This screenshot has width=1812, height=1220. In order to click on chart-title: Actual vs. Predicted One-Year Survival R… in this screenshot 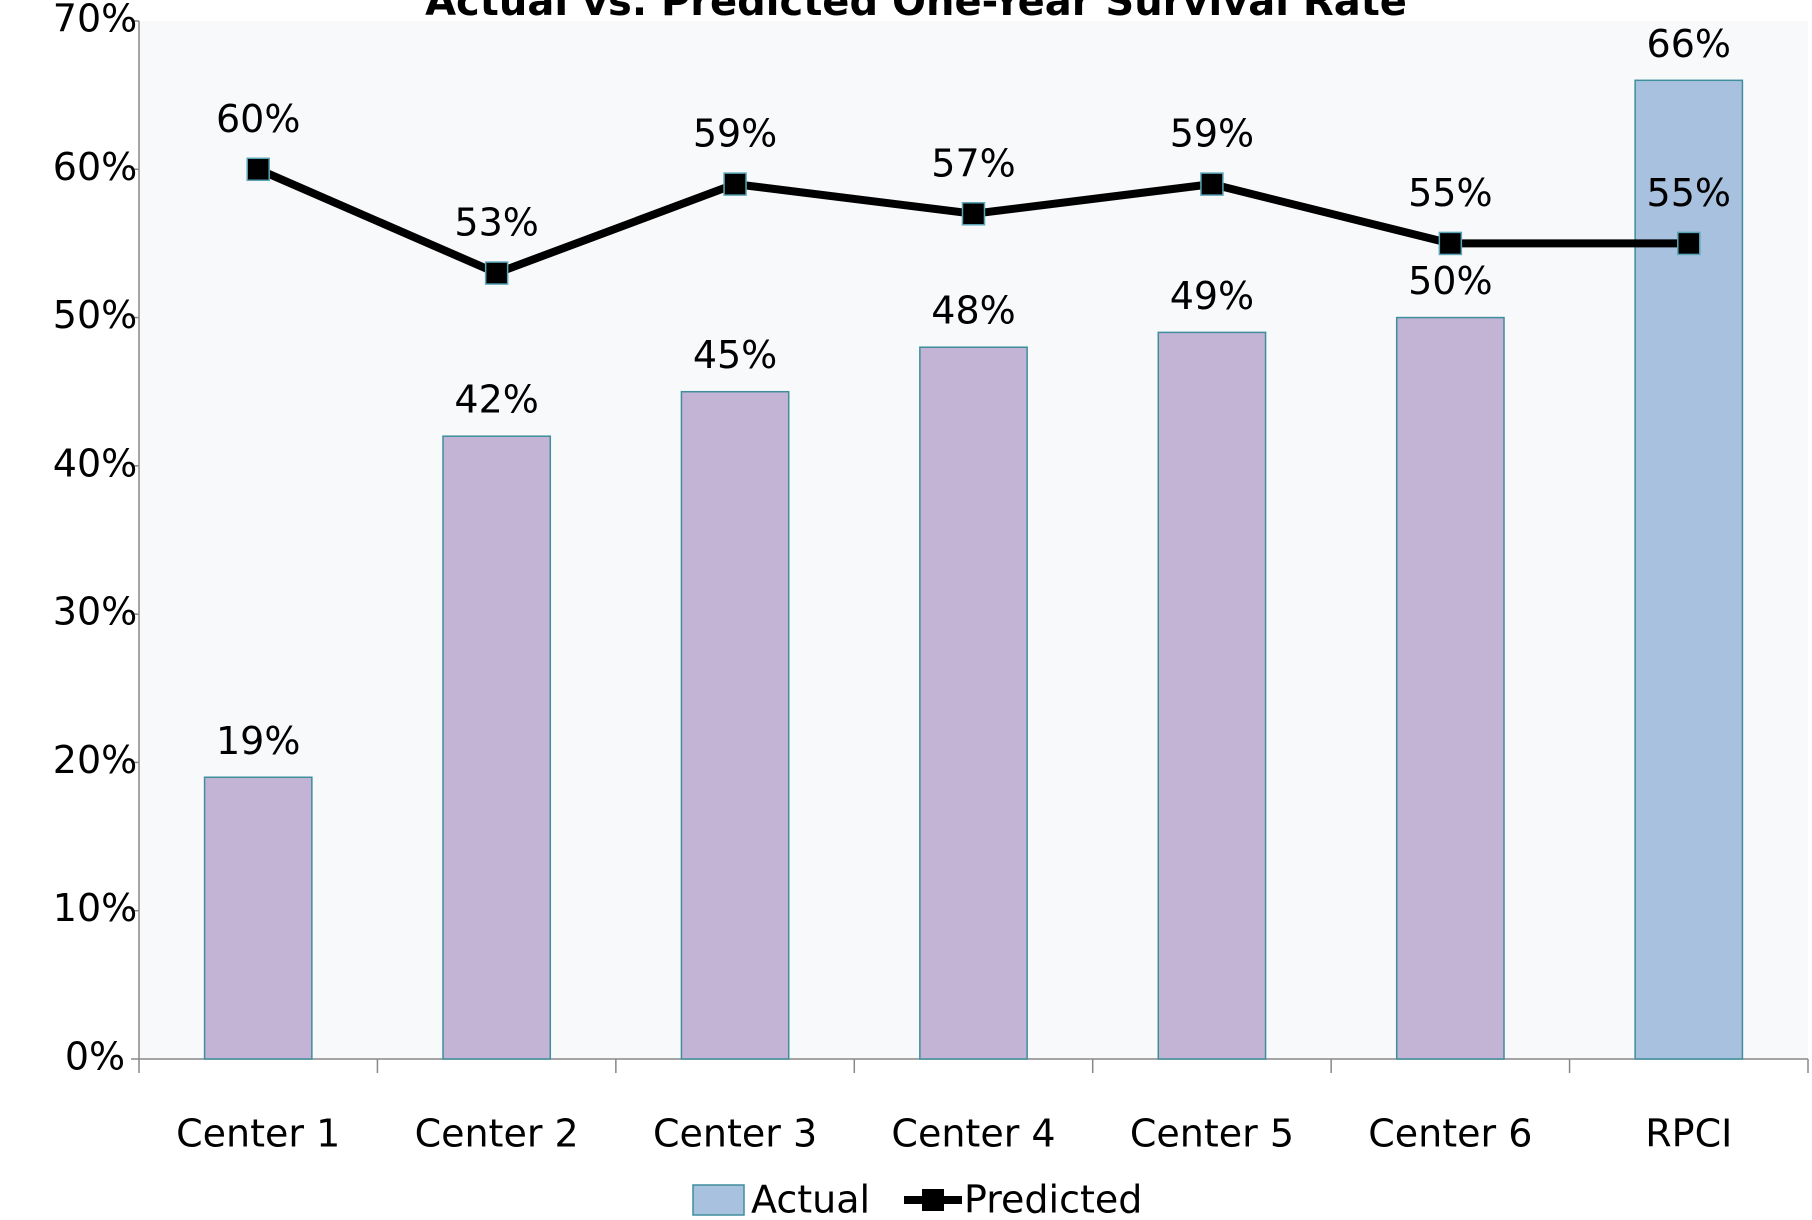, I will do `click(916, 12)`.